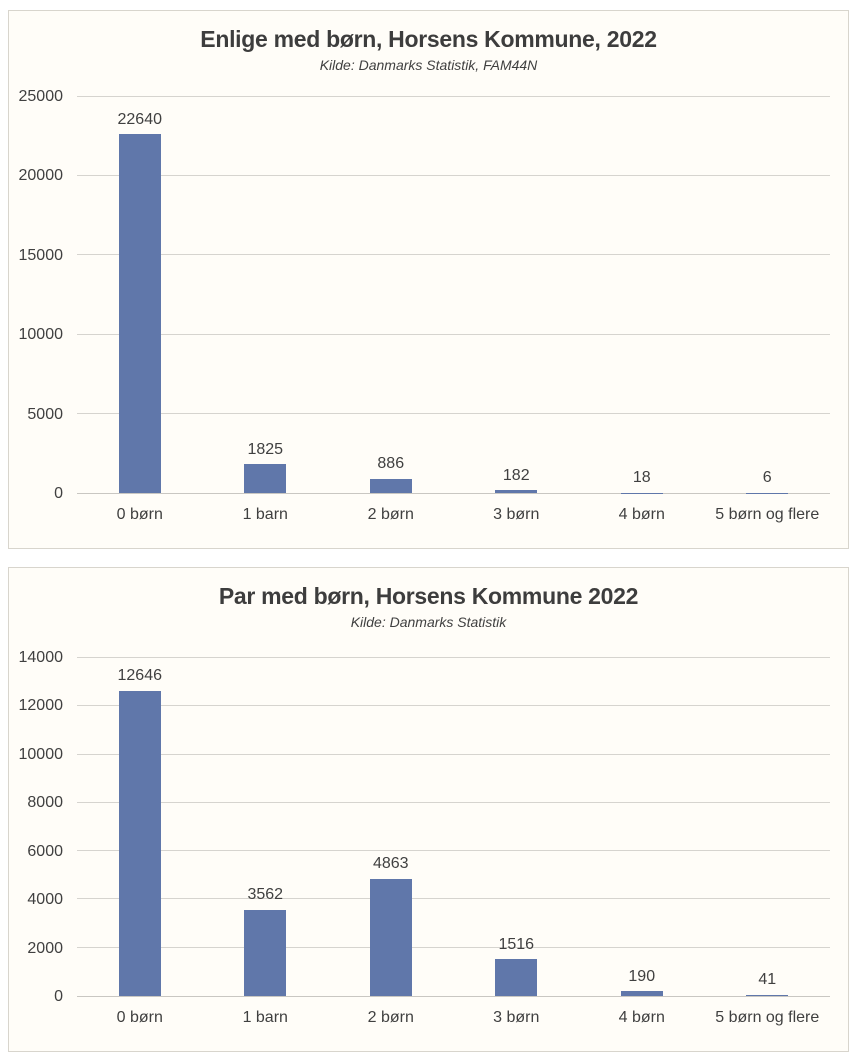 The height and width of the screenshot is (1054, 857). I want to click on y-tick-label: 20000, so click(41, 176).